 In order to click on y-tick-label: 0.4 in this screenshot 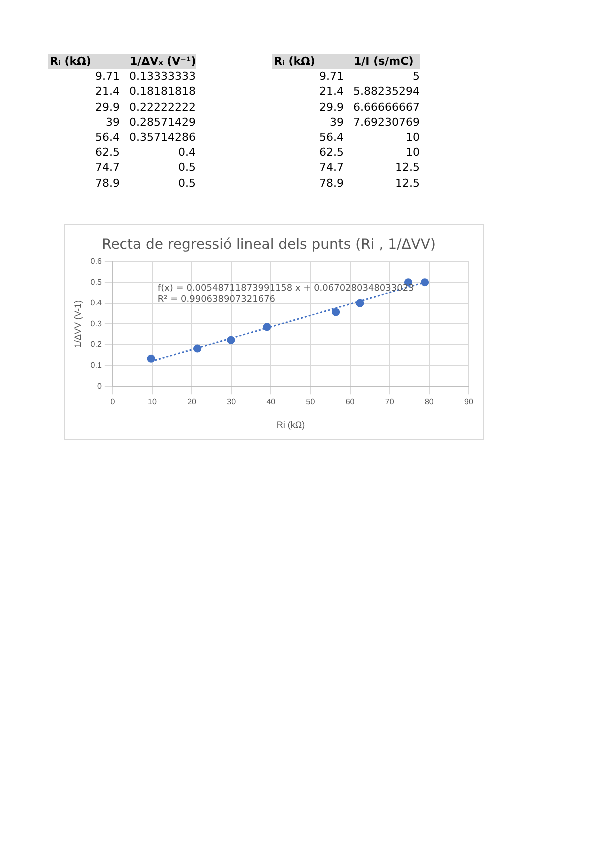, I will do `click(96, 303)`.